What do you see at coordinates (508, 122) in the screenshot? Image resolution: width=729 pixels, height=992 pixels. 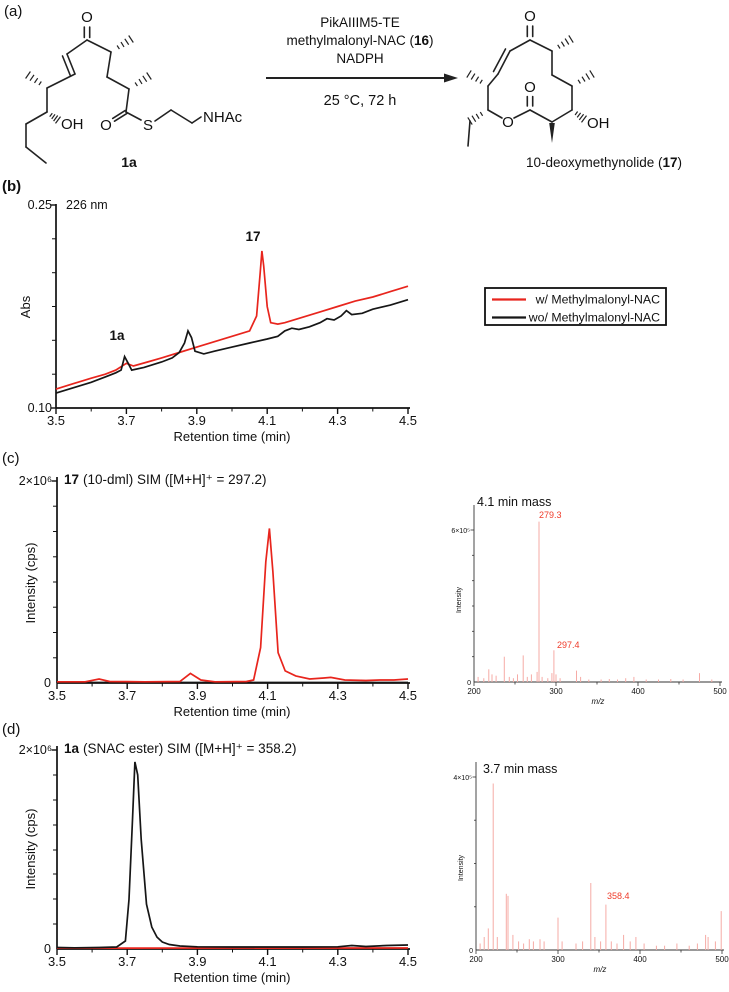 I see `ring-o-label: O` at bounding box center [508, 122].